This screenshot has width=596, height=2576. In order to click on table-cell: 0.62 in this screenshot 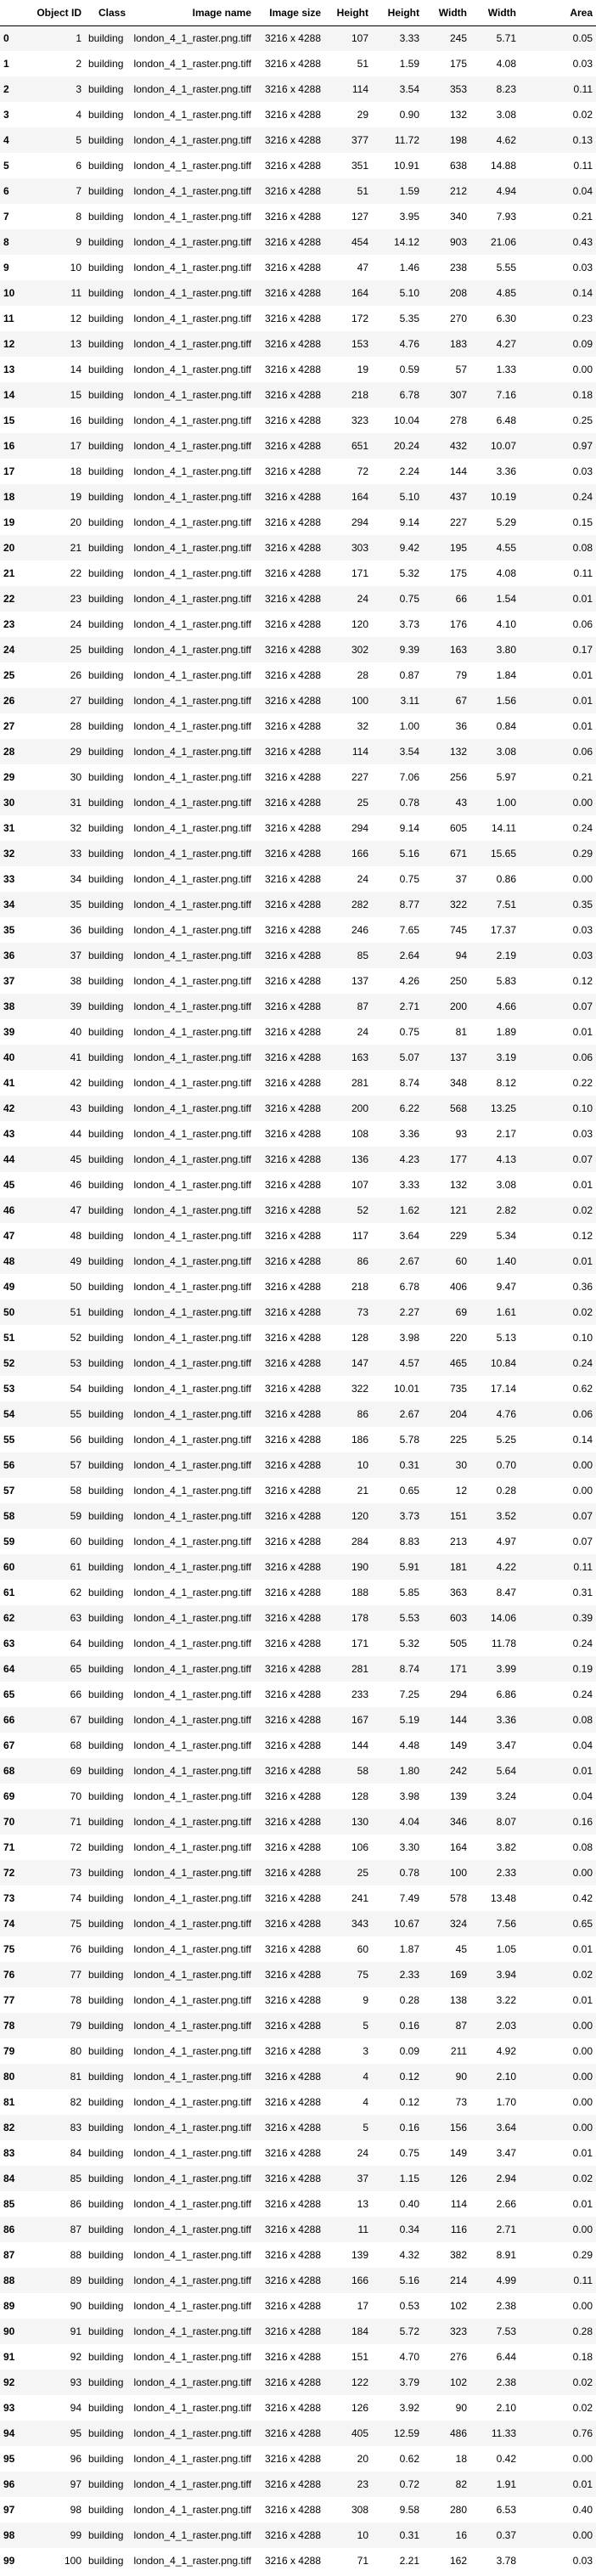, I will do `click(582, 1389)`.